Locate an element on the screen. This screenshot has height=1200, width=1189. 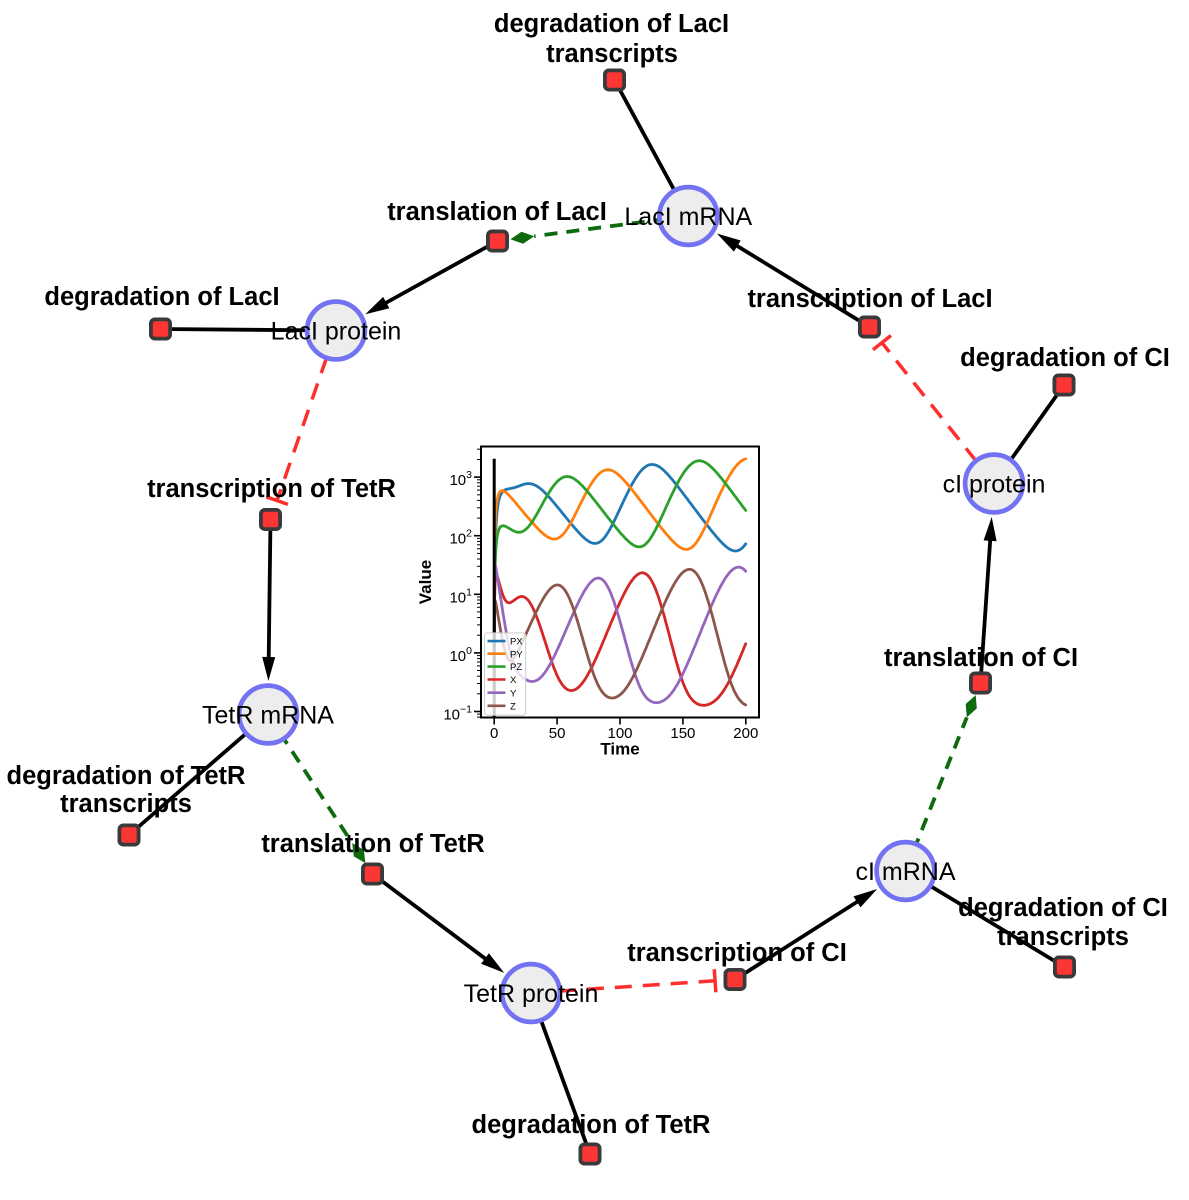
svg-text: 100 is located at coordinates (619, 733).